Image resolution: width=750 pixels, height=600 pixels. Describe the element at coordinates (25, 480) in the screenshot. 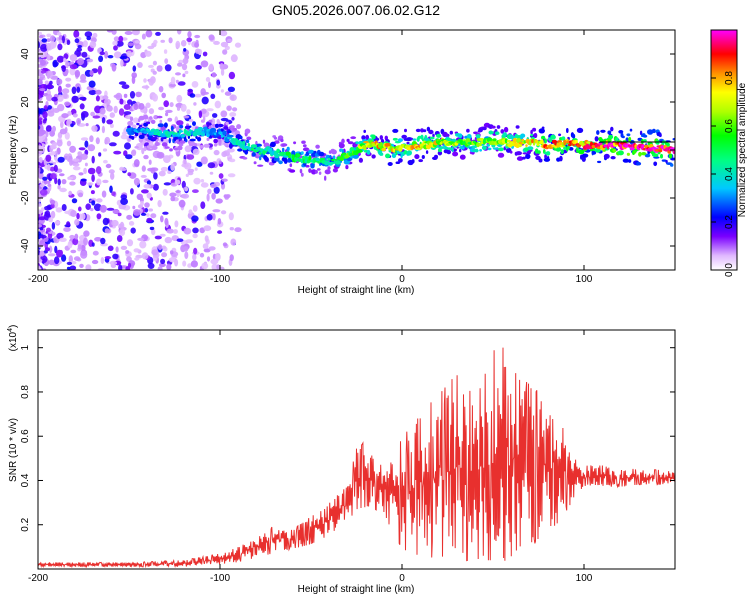

I see `y-tick-label: 0.4` at that location.